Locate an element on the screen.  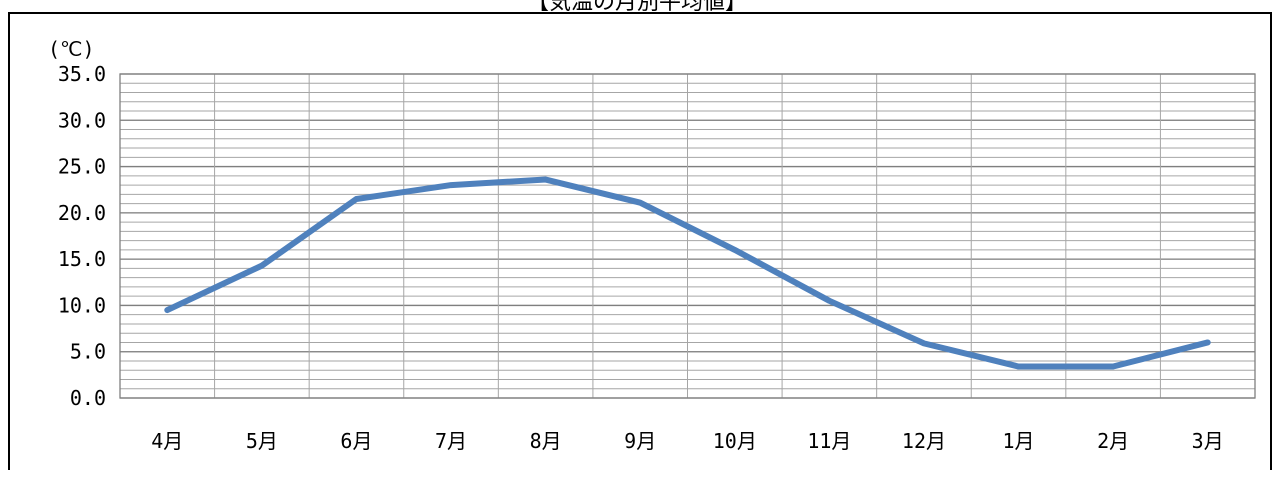
y-tick-label: 35.0 is located at coordinates (82, 74).